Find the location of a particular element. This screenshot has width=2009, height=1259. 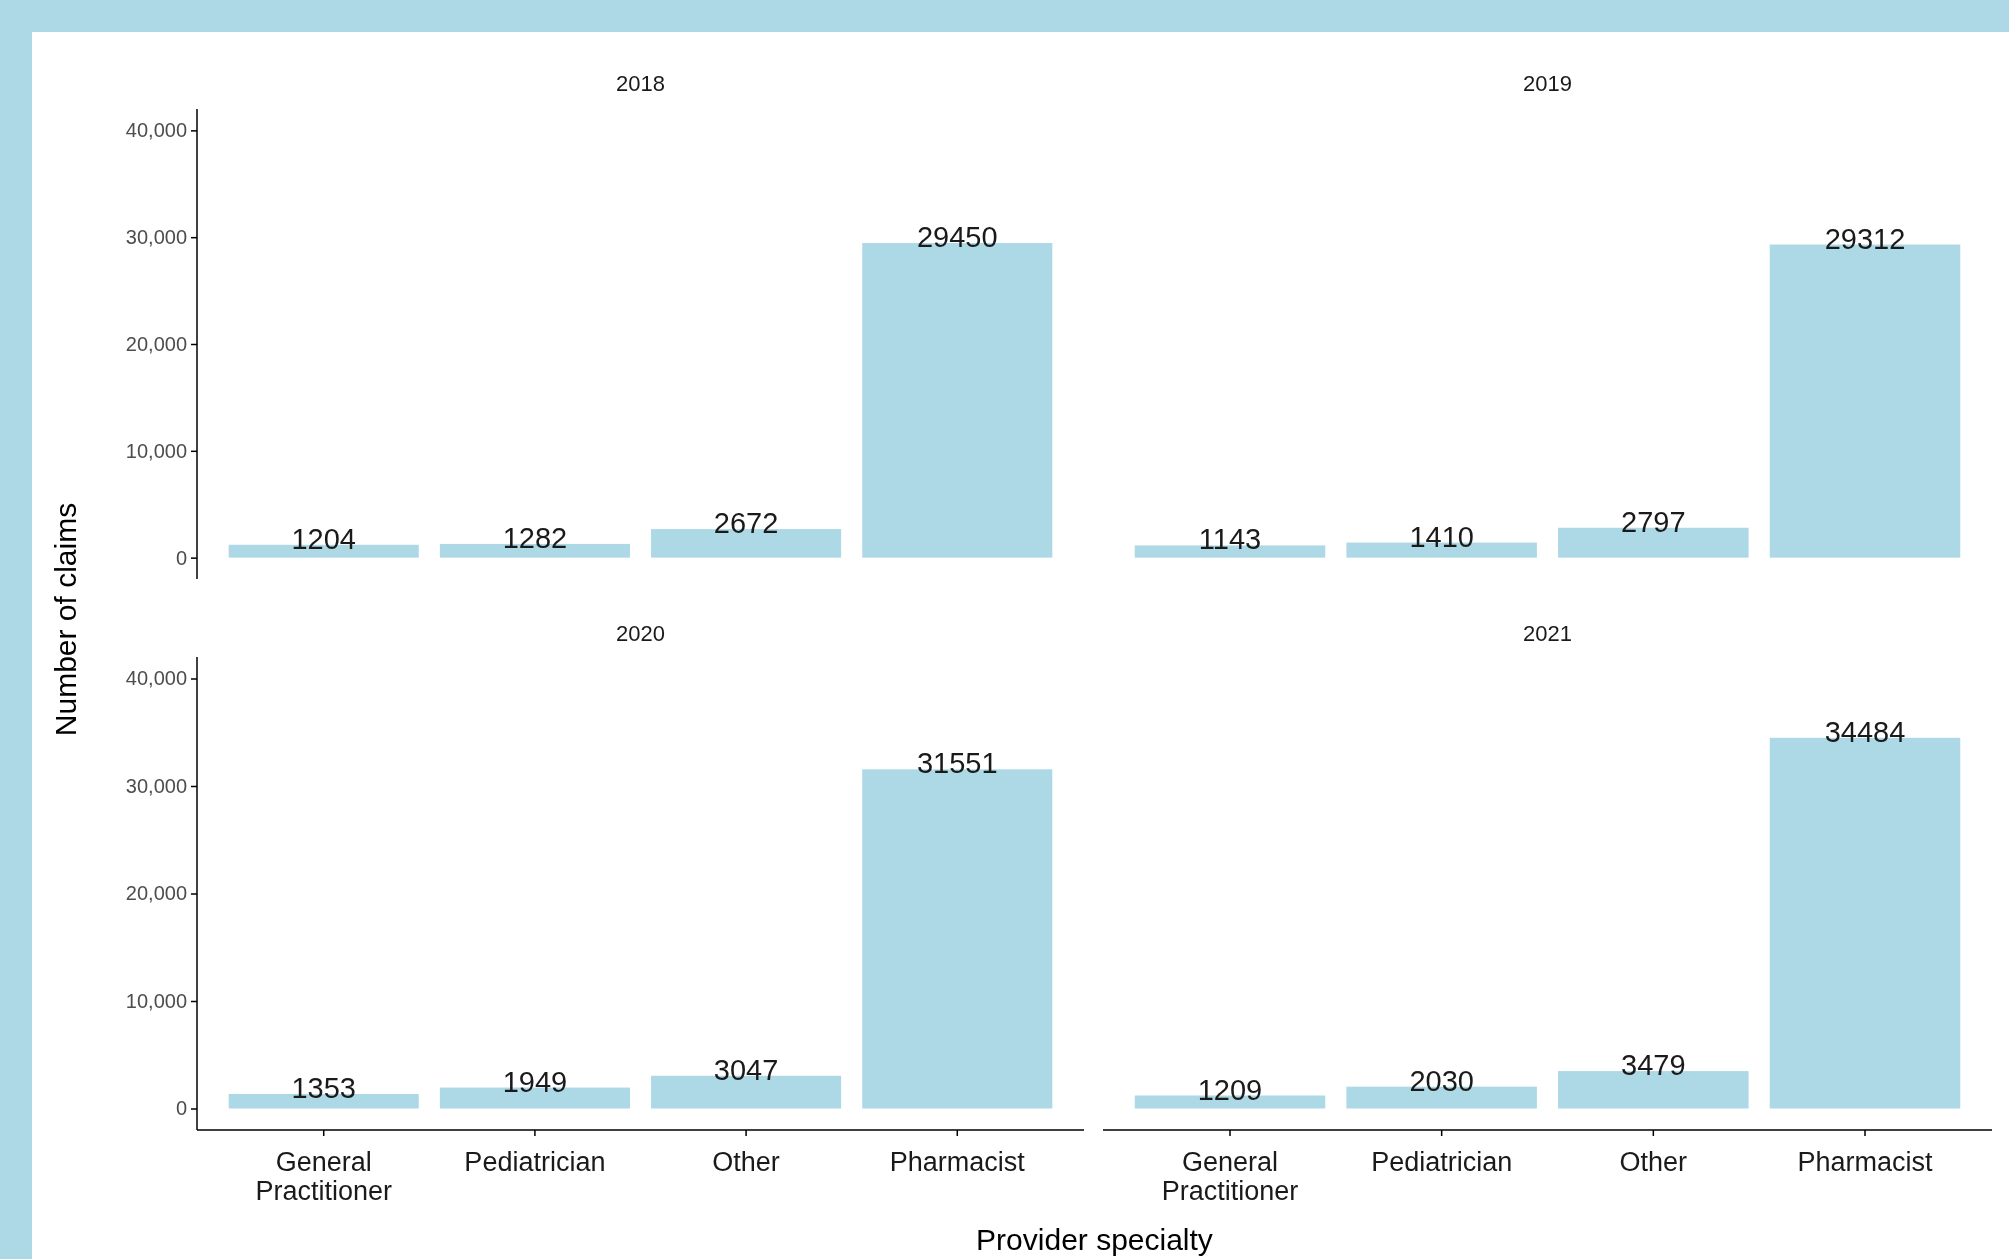

data-label: 2672 is located at coordinates (746, 523).